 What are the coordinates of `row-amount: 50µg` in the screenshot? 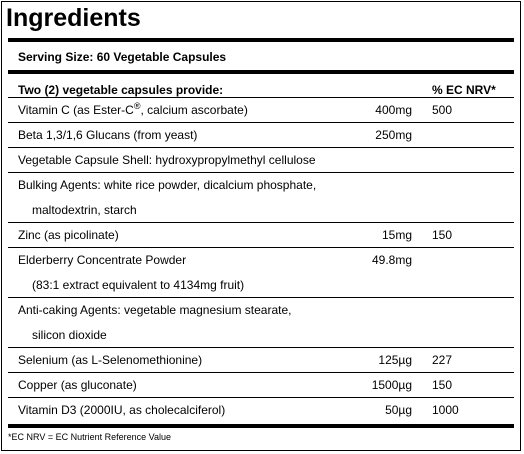 It's located at (398, 410).